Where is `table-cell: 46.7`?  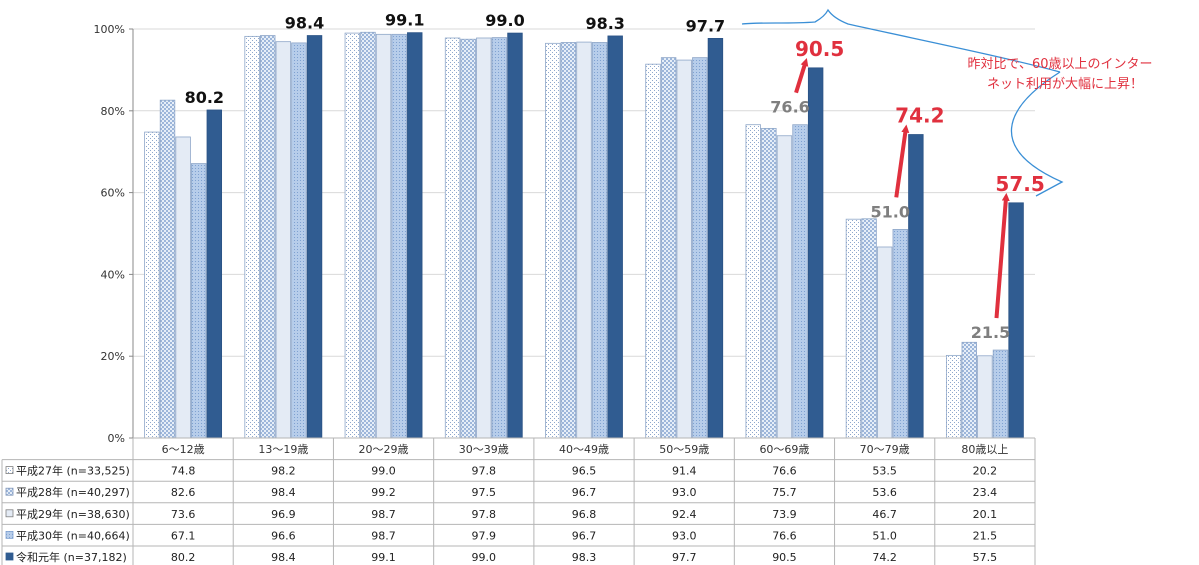 table-cell: 46.7 is located at coordinates (884, 514).